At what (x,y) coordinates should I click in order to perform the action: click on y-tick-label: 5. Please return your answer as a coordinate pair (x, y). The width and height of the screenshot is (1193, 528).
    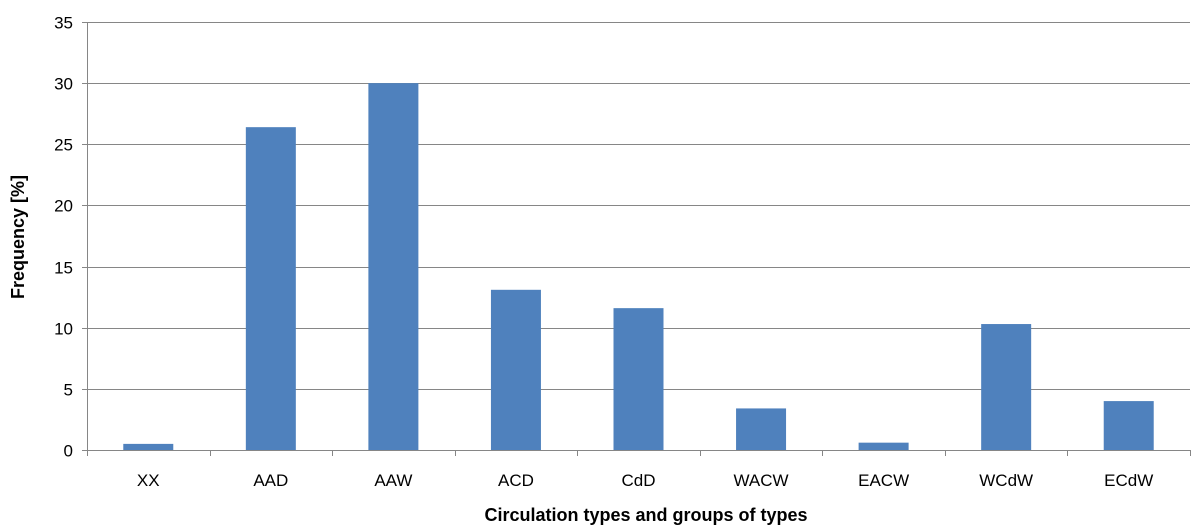
    Looking at the image, I should click on (68, 390).